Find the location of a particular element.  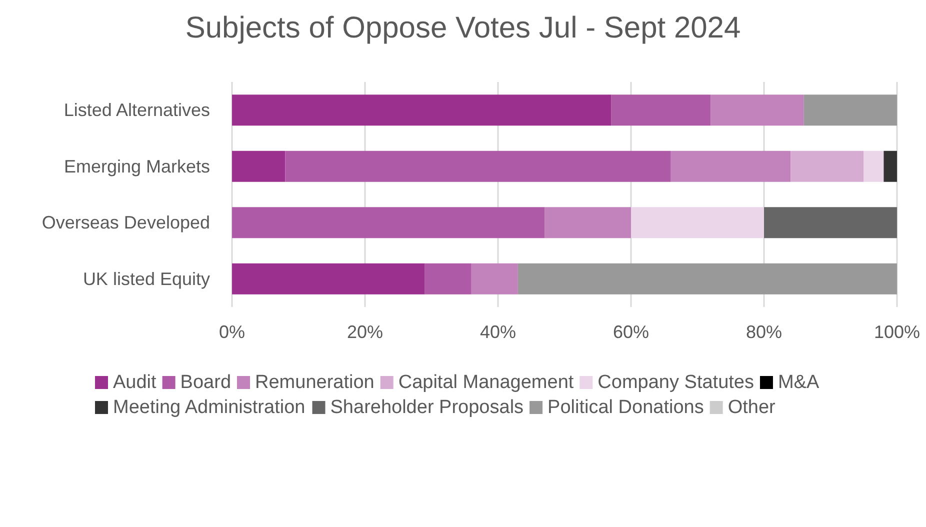

legend-label: Board is located at coordinates (206, 382).